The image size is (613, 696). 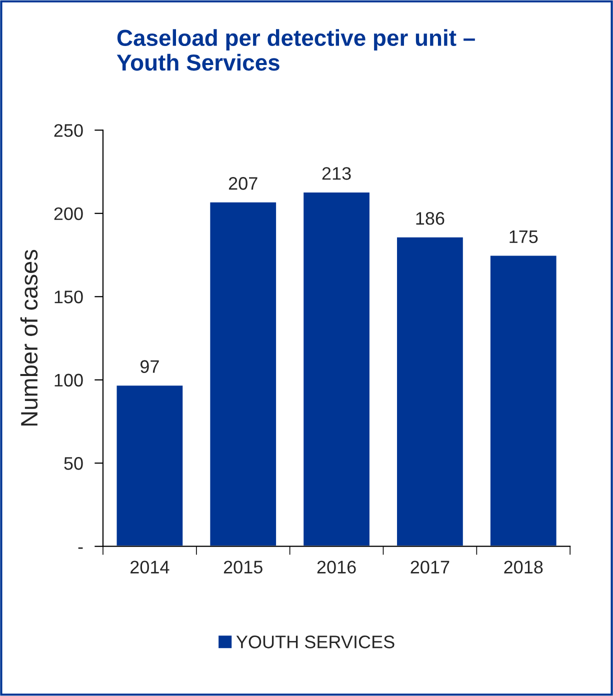 I want to click on data-label: 186, so click(x=430, y=218).